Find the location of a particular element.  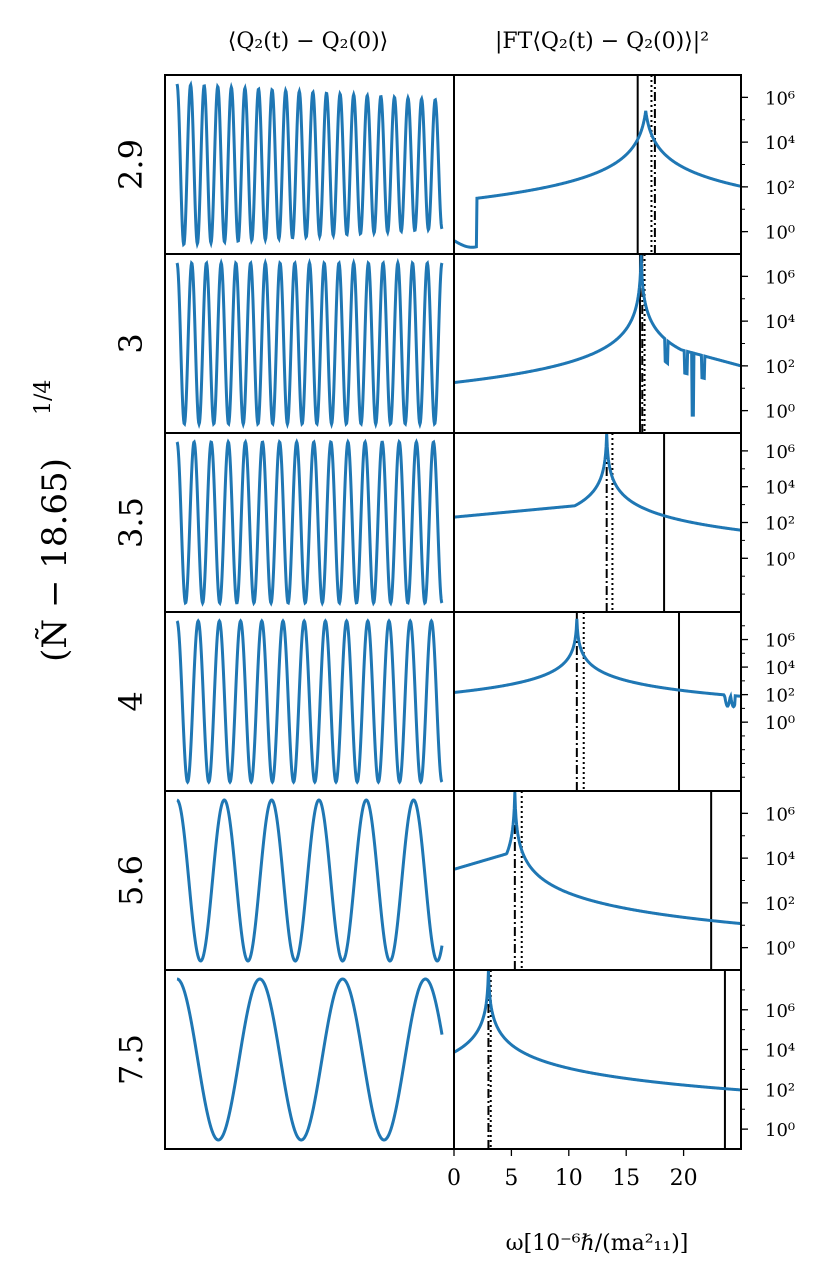

y-tick-label-5-0: 10⁰ is located at coordinates (780, 1130).